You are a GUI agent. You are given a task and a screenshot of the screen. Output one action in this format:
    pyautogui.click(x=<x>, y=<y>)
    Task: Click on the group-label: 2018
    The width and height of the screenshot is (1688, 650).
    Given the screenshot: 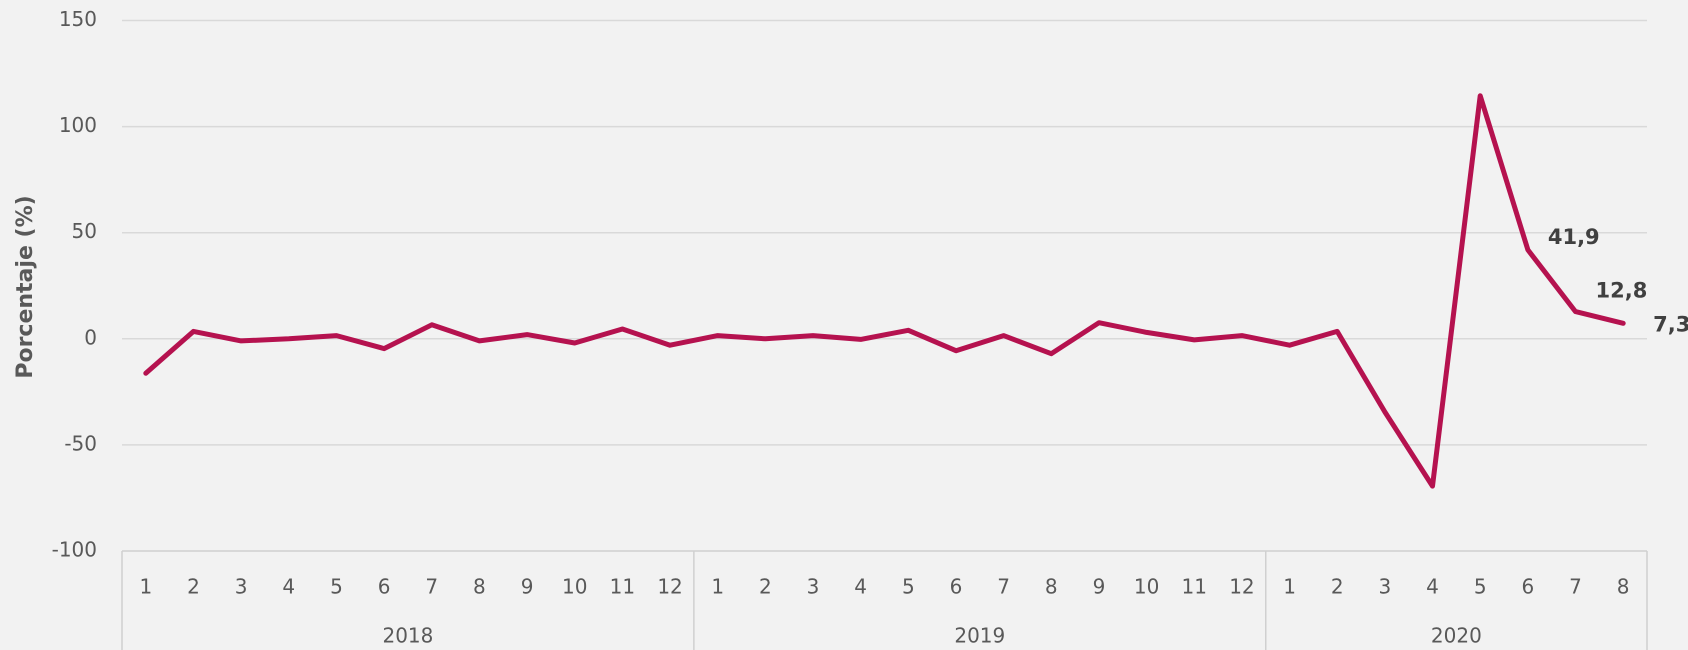 What is the action you would take?
    pyautogui.click(x=407, y=636)
    